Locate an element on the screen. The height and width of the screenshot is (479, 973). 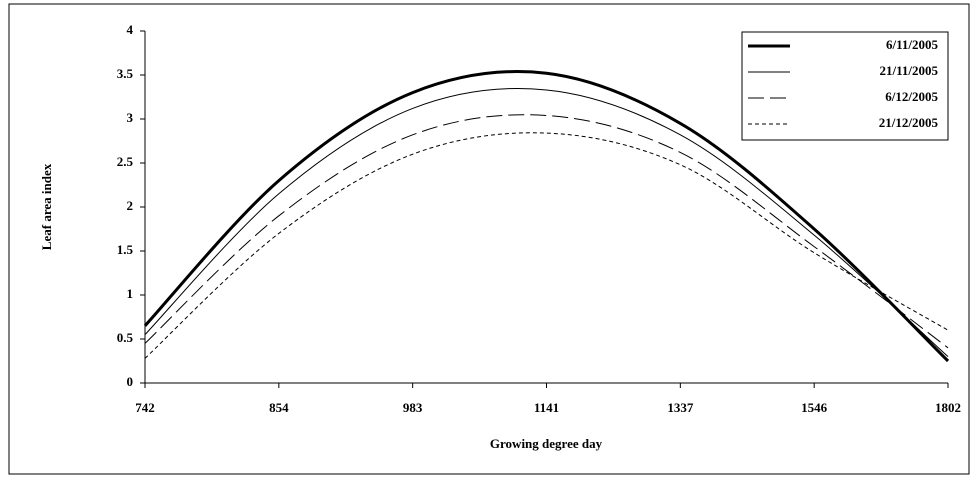
y-tick-label: 2 is located at coordinates (130, 205).